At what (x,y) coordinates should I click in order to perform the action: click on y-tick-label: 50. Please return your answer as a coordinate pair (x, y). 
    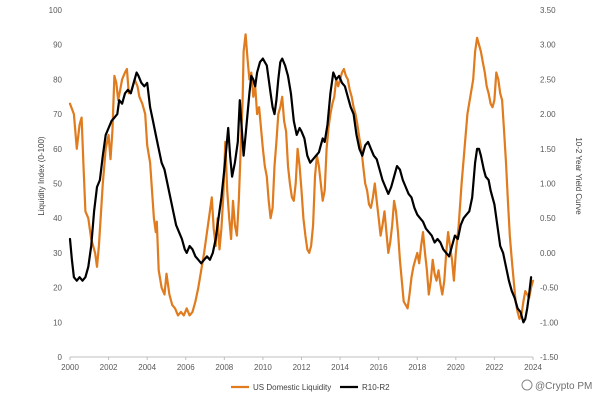
    Looking at the image, I should click on (57, 184).